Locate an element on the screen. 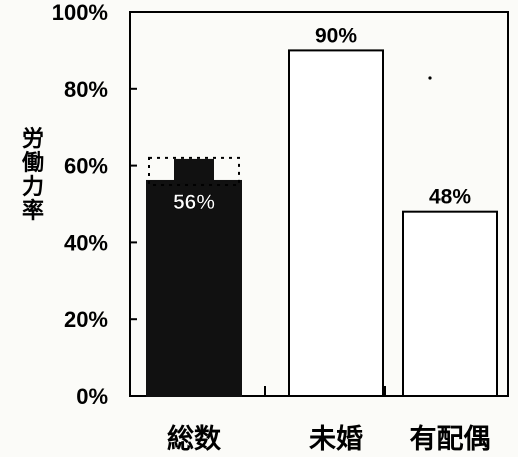 The height and width of the screenshot is (457, 518). x-axis: 総数 未婚 有配偶 is located at coordinates (329, 420).